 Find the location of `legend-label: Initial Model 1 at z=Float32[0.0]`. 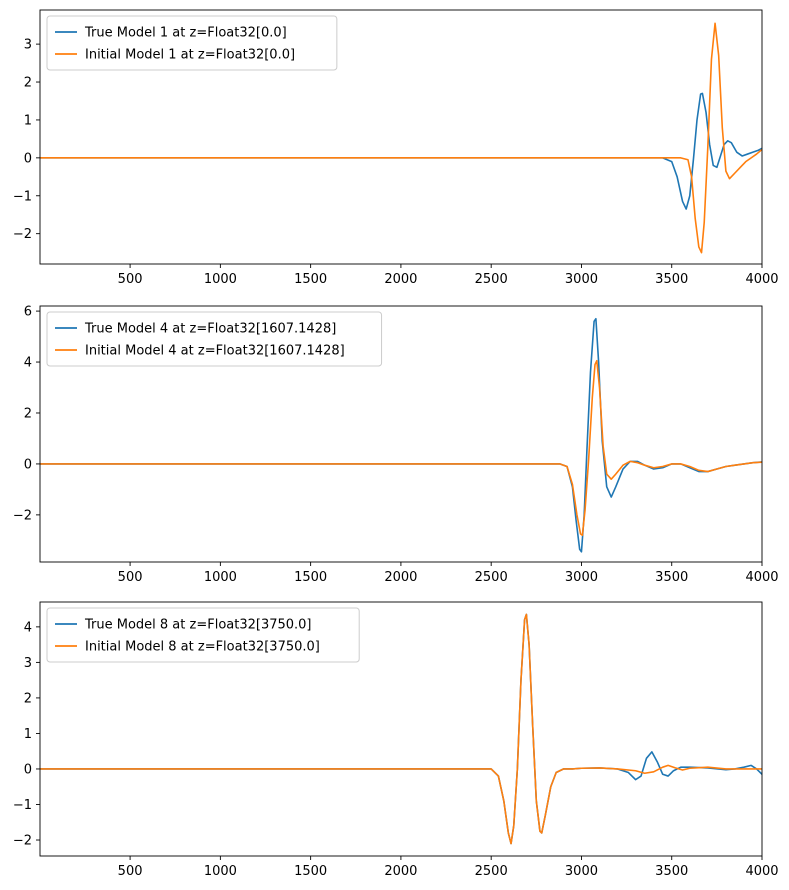

legend-label: Initial Model 1 at z=Float32[0.0] is located at coordinates (190, 55).